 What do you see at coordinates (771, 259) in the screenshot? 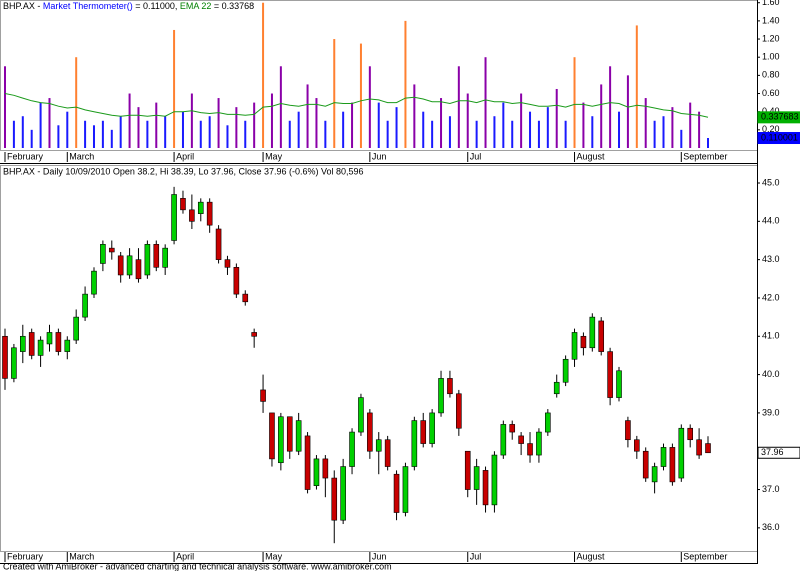
I see `y-tick-label: 43.0` at bounding box center [771, 259].